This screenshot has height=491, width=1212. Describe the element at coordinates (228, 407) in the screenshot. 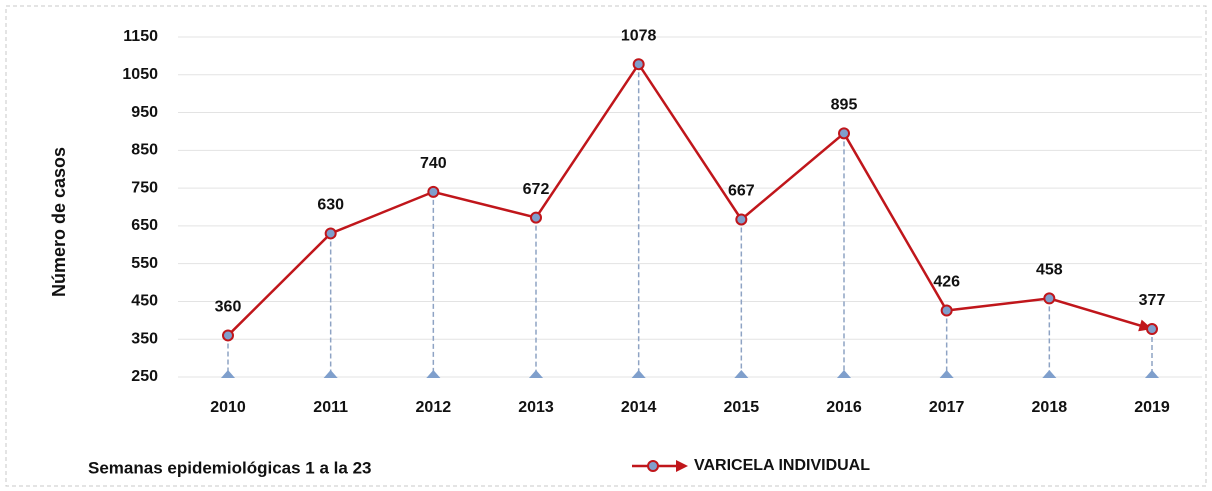

I see `x-tick-label: 2010` at that location.